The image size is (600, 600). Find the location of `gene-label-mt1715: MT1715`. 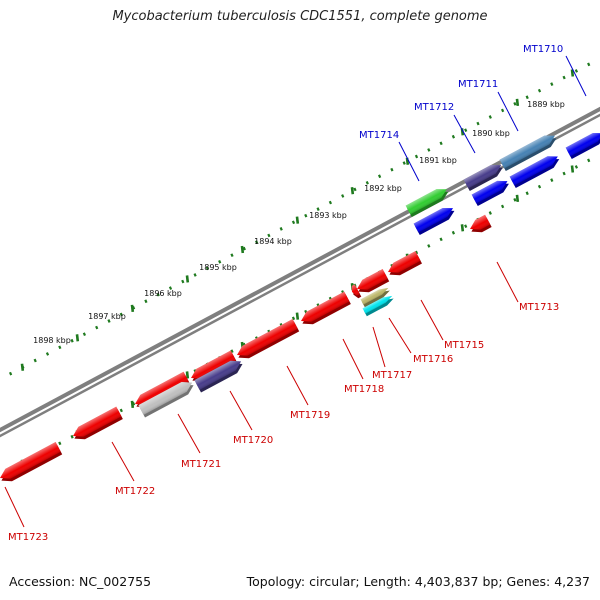

gene-label-mt1715: MT1715 is located at coordinates (464, 345).